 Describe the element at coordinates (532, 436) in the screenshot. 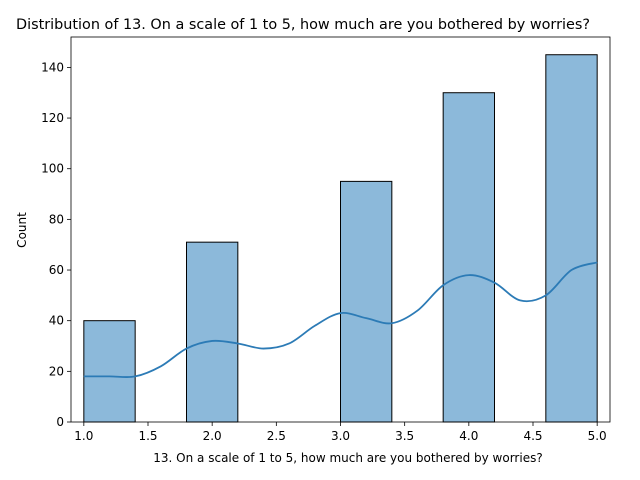

I see `x-tick-label: 4.5` at that location.